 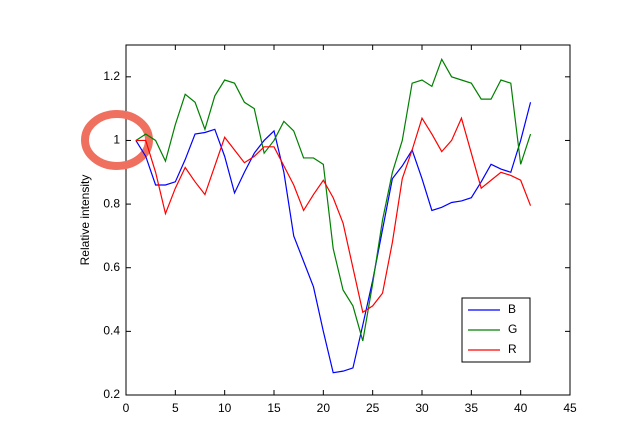 I want to click on x-tick-label: 10, so click(x=225, y=408).